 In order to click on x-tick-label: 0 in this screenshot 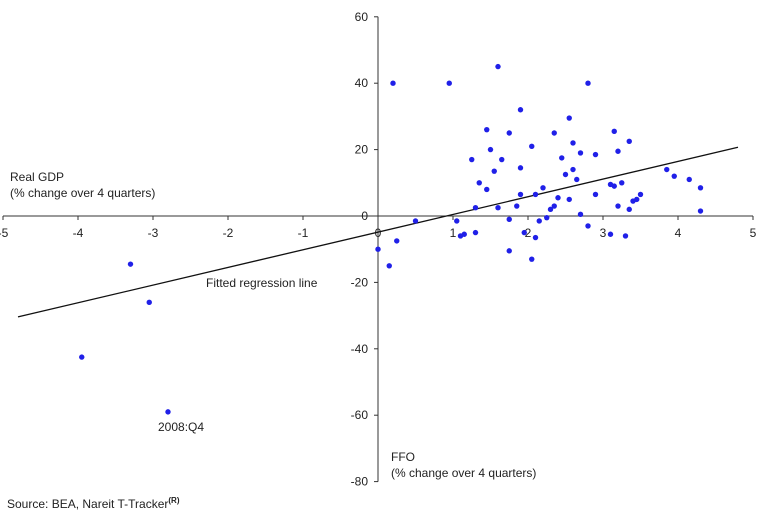, I will do `click(378, 233)`.